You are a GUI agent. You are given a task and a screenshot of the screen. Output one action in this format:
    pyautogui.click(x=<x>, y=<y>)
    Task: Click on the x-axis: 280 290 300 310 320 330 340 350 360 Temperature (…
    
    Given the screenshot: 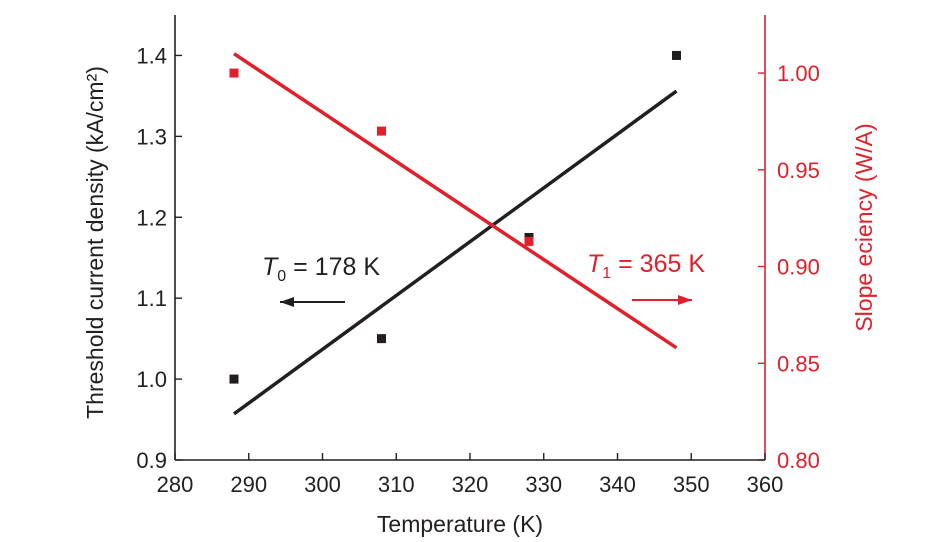 What is the action you would take?
    pyautogui.click(x=470, y=495)
    